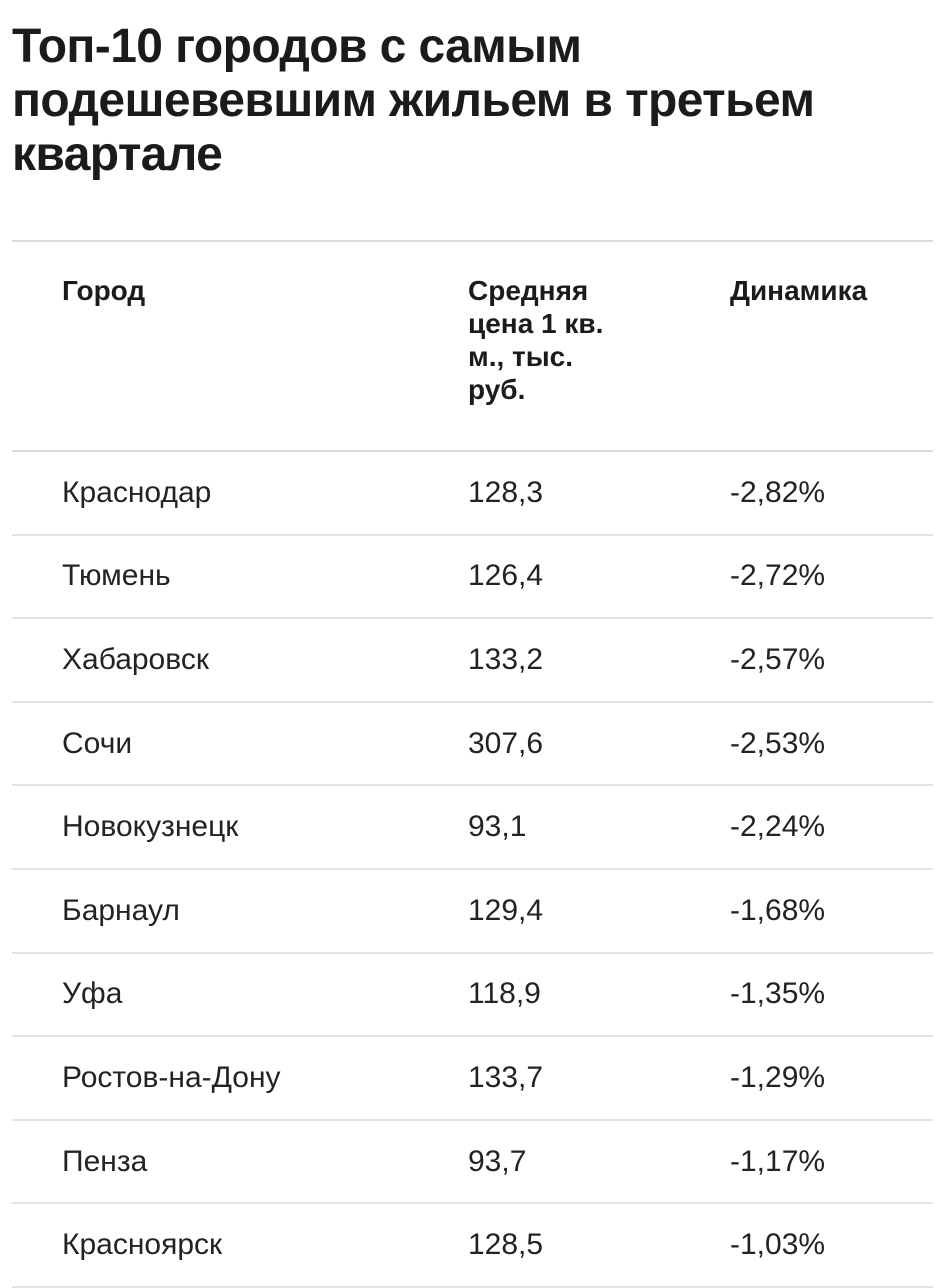 The image size is (943, 1288). Describe the element at coordinates (135, 659) in the screenshot. I see `city-cell: Хабаровск` at that location.